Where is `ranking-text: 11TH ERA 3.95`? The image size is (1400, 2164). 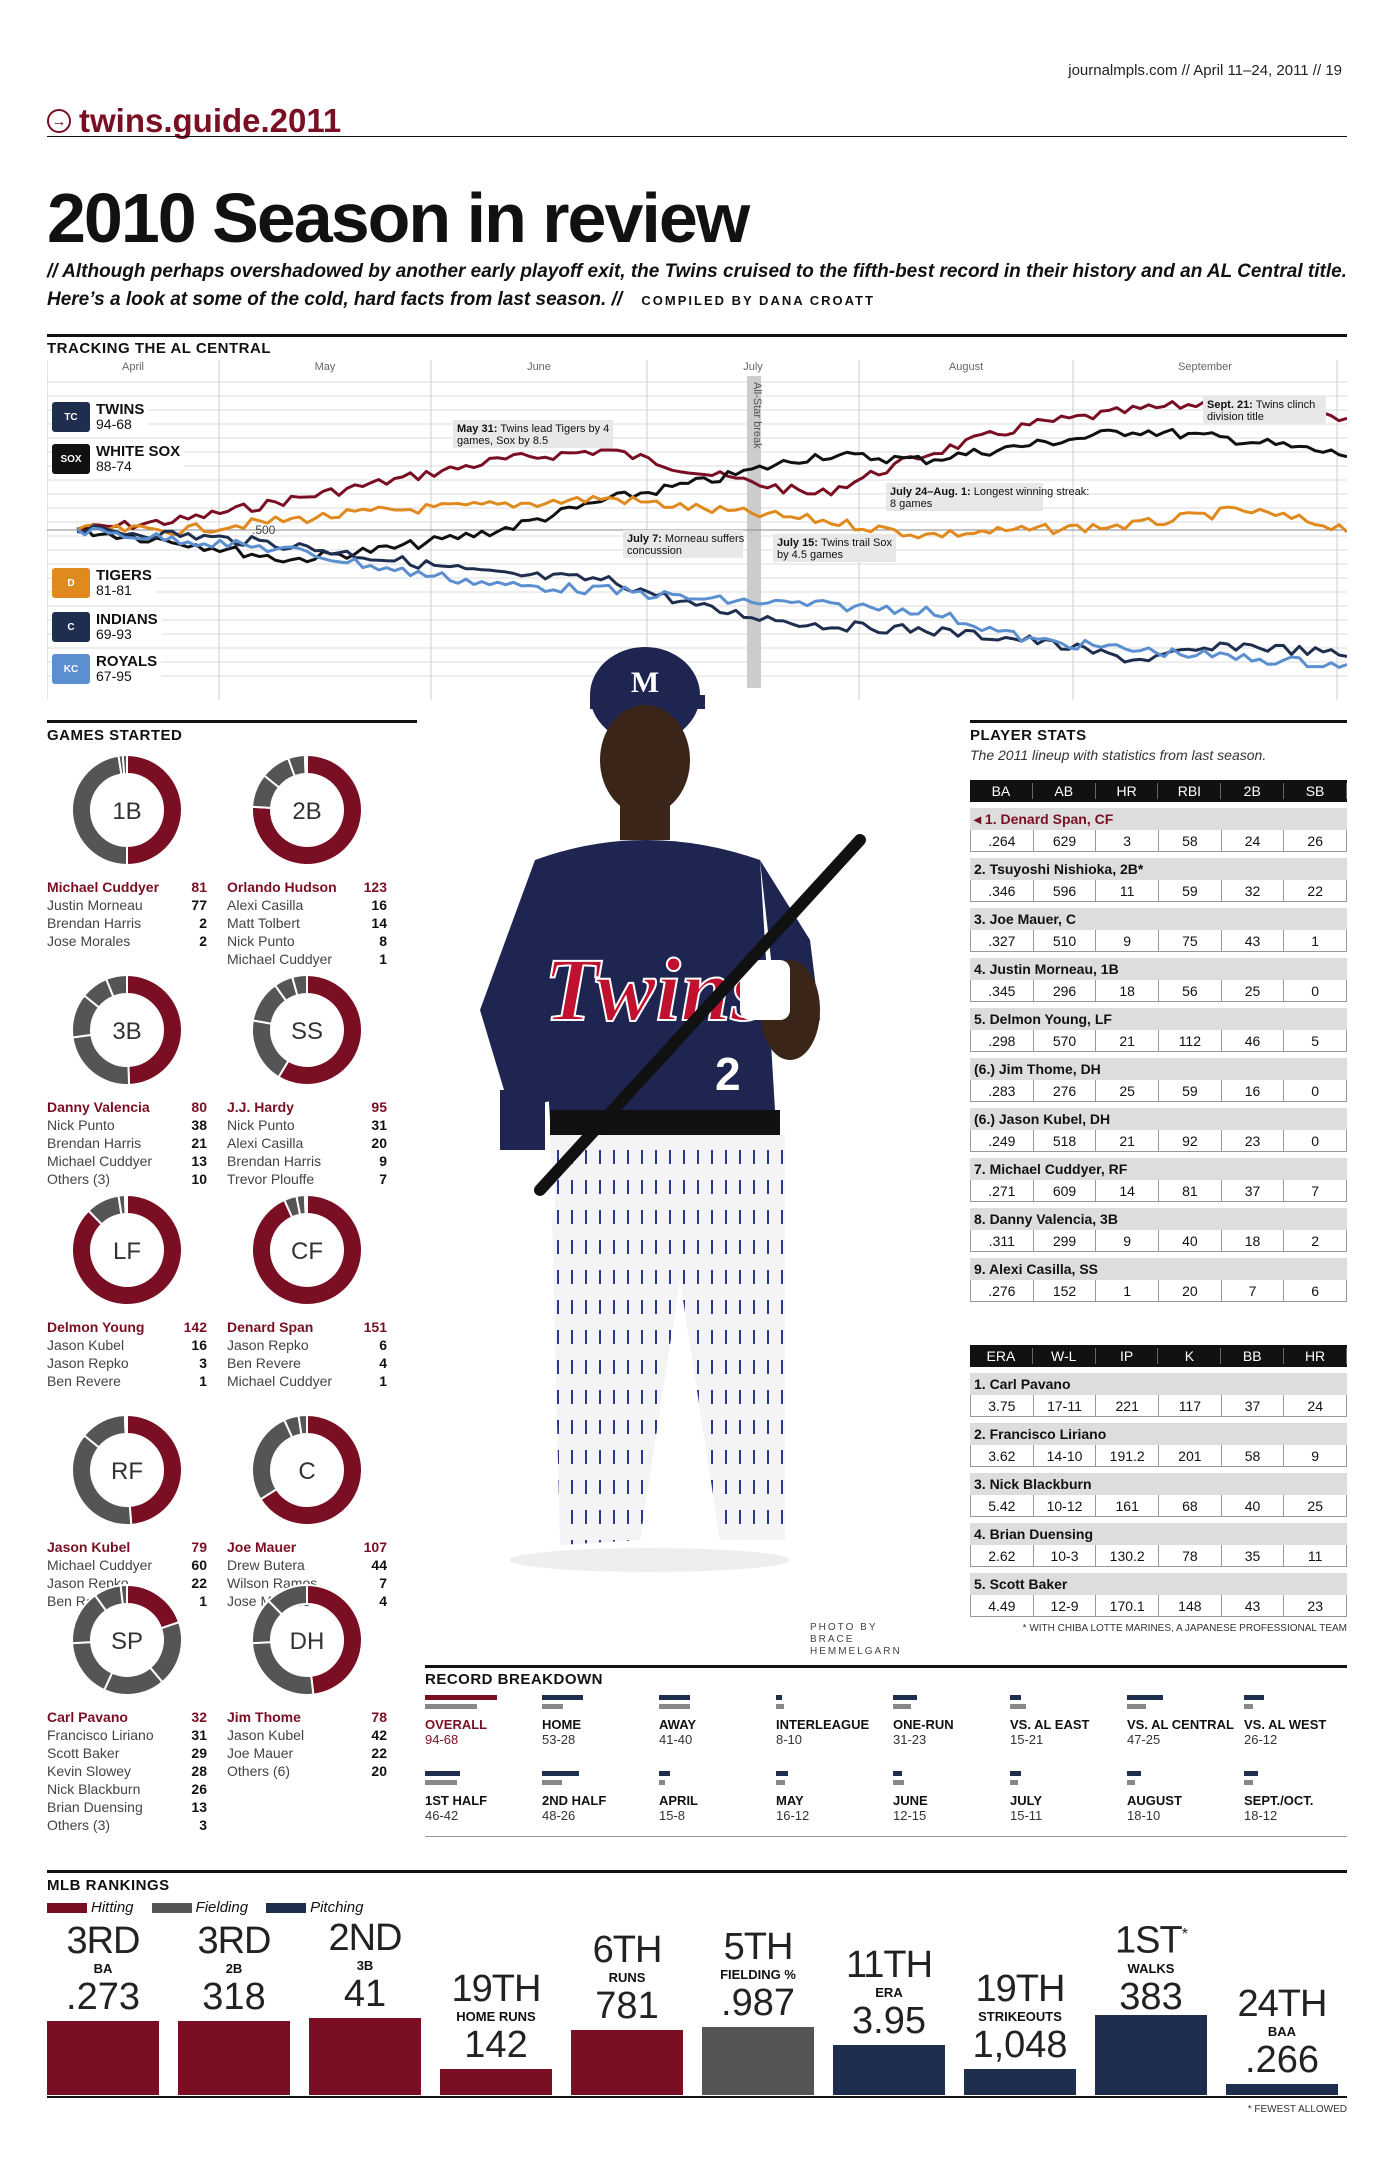 ranking-text: 11TH ERA 3.95 is located at coordinates (889, 1993).